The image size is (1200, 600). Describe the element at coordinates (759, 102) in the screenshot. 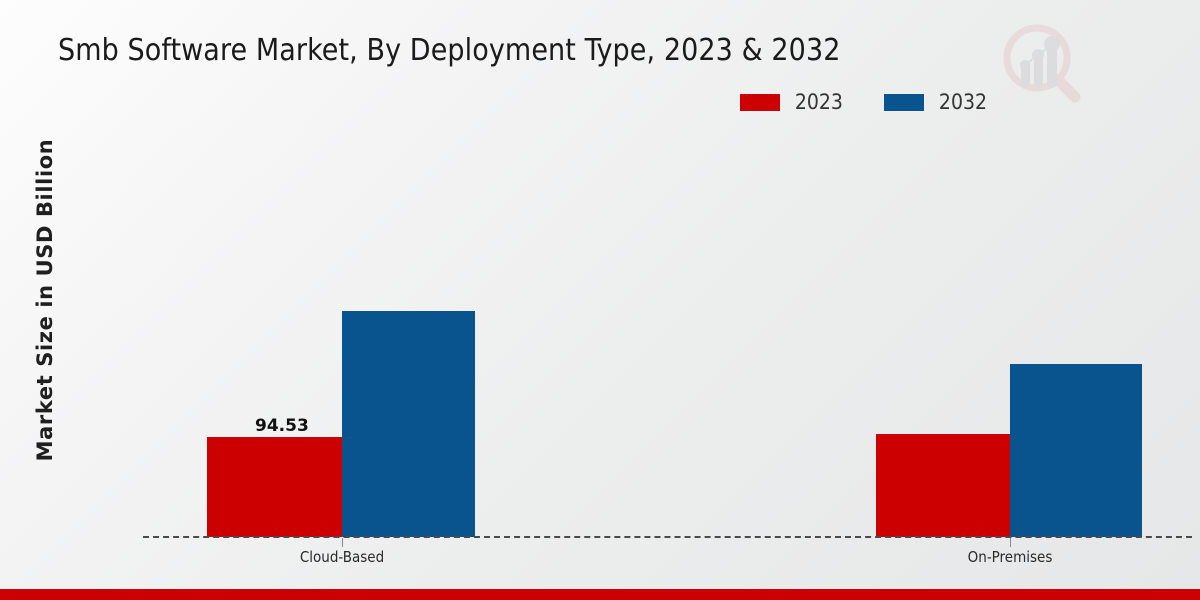

I see `legend-swatch-2023` at that location.